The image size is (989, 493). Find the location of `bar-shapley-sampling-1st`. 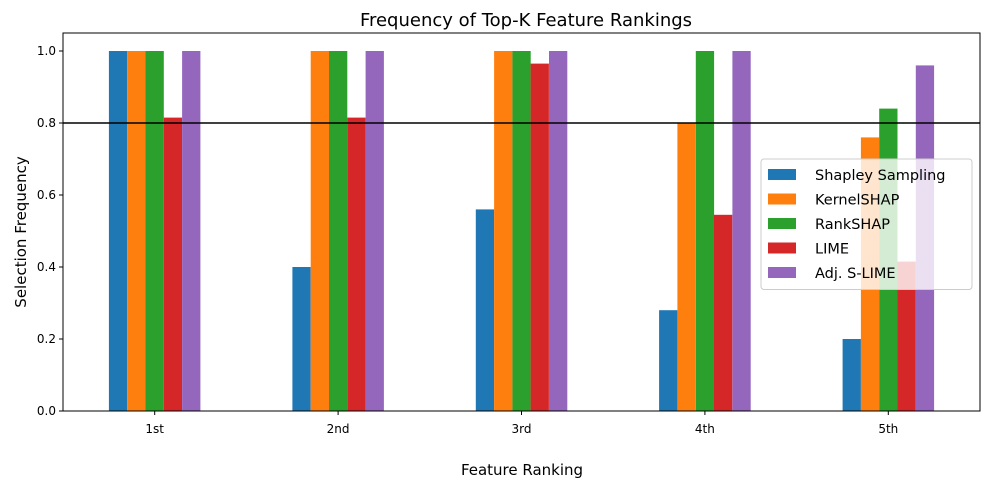

bar-shapley-sampling-1st is located at coordinates (118, 231).